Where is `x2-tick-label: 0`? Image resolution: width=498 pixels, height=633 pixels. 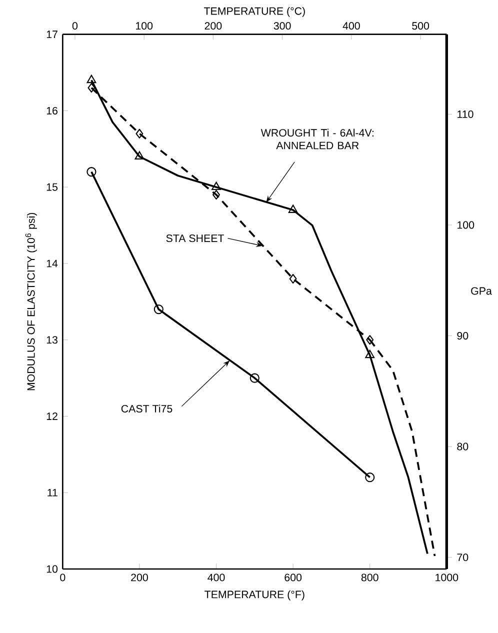 x2-tick-label: 0 is located at coordinates (75, 26).